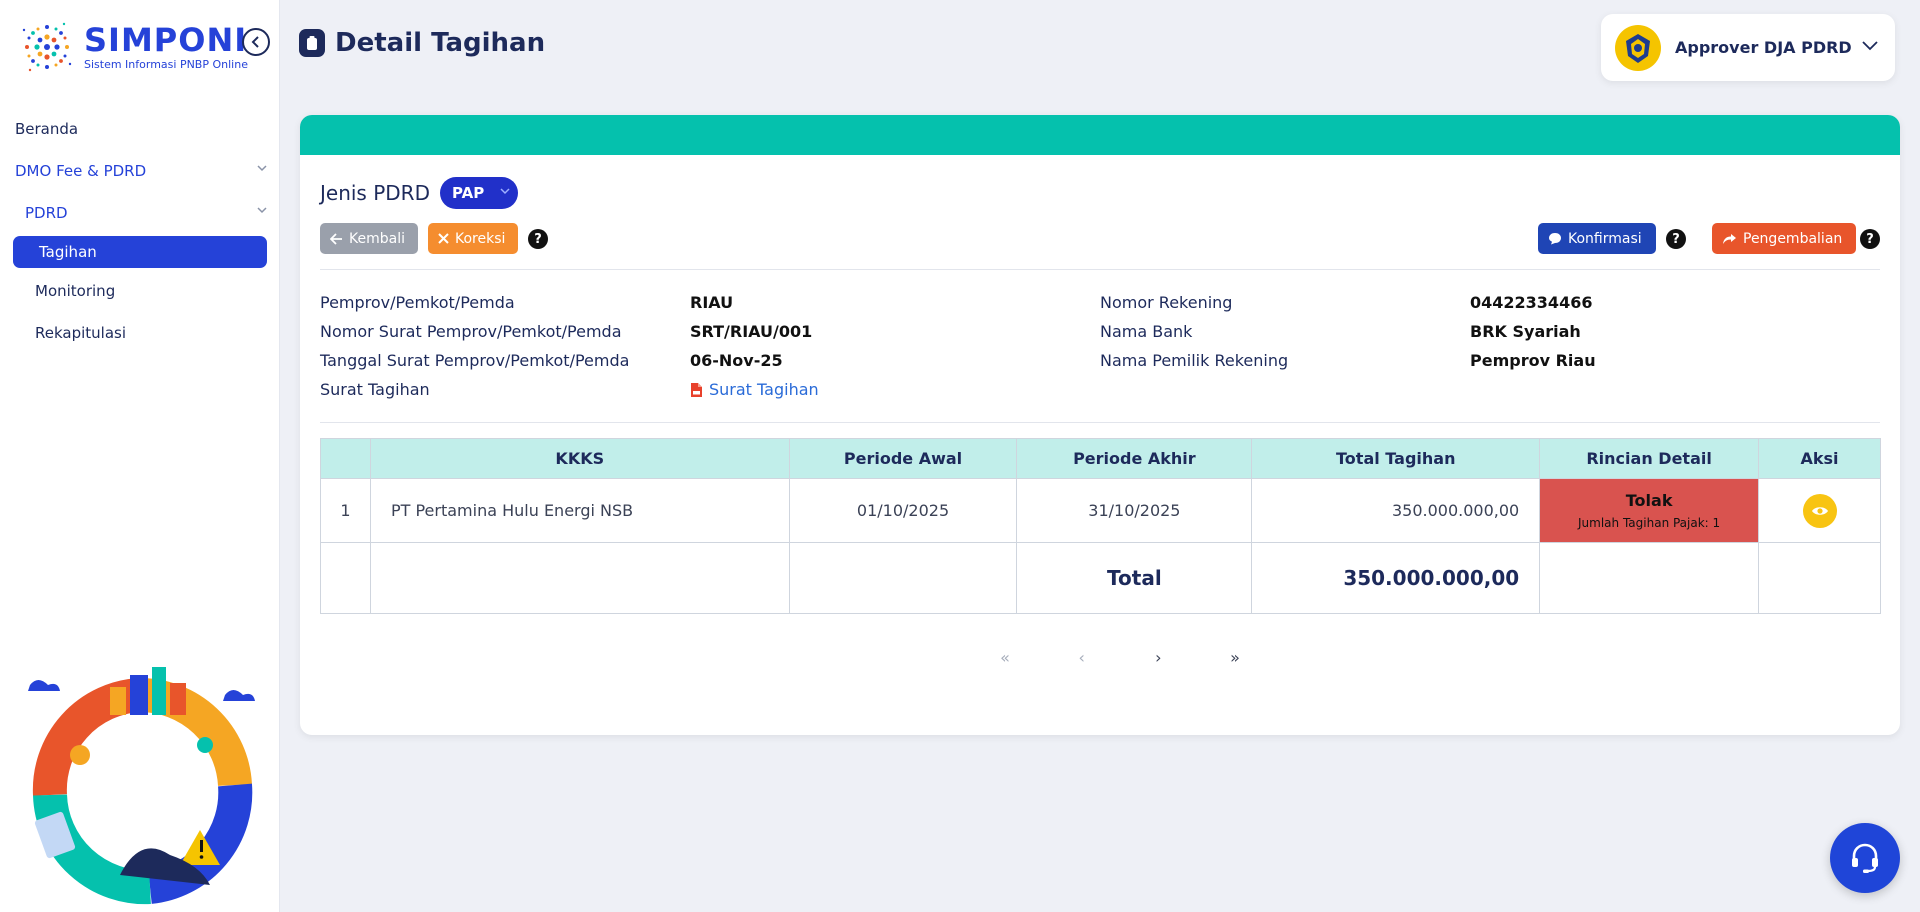  What do you see at coordinates (696, 390) in the screenshot?
I see `pdf-file-icon` at bounding box center [696, 390].